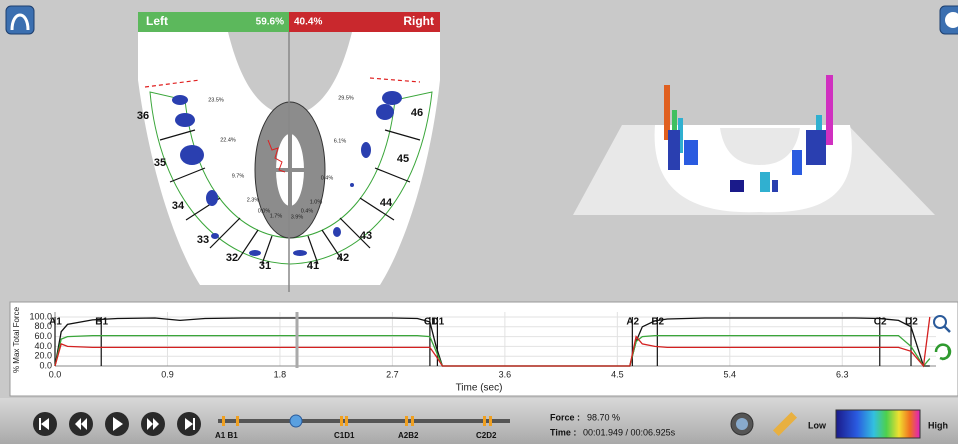 Image resolution: width=958 pixels, height=444 pixels. What do you see at coordinates (947, 329) in the screenshot?
I see `zoom-handle` at bounding box center [947, 329].